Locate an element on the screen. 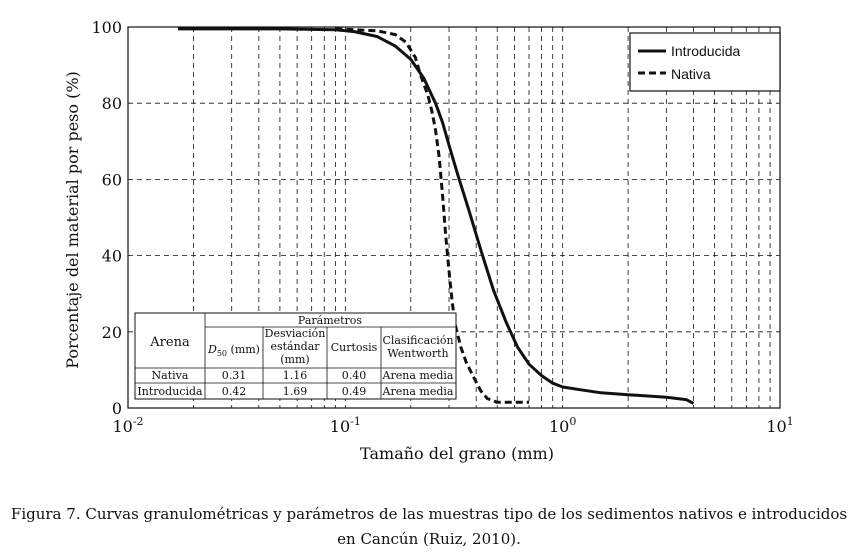 The height and width of the screenshot is (559, 858). table-row-introducida-clasificacion: Arena media is located at coordinates (418, 391).